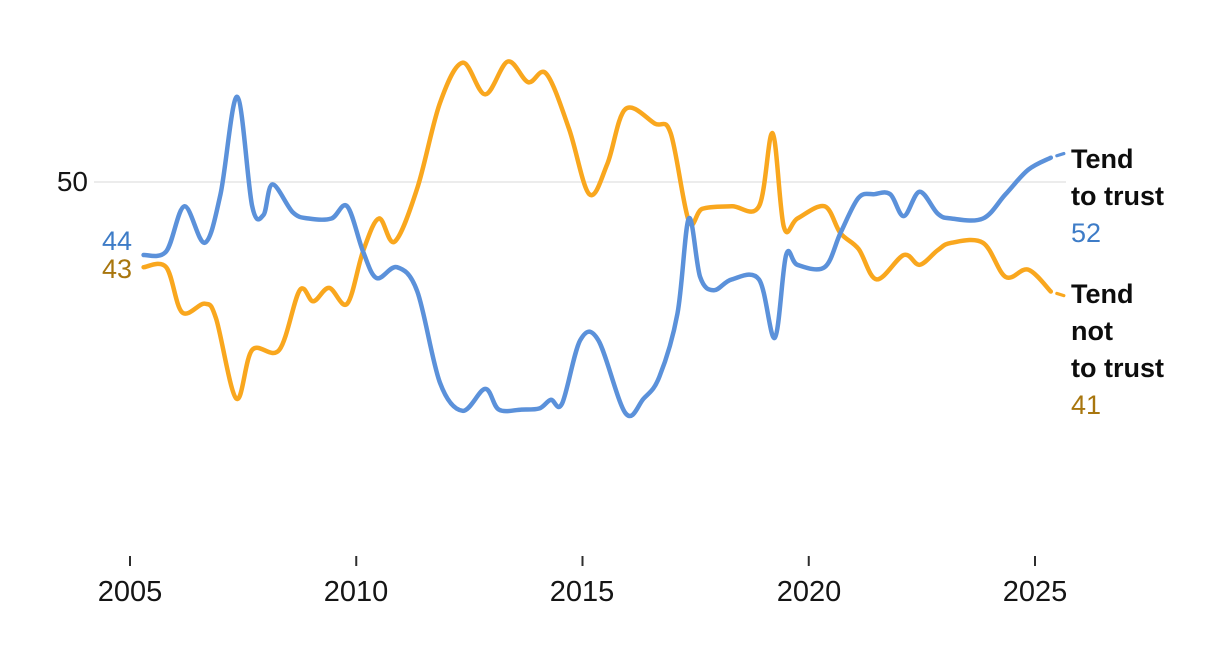 The width and height of the screenshot is (1220, 664). What do you see at coordinates (117, 269) in the screenshot?
I see `distrust-start-value-label: 43` at bounding box center [117, 269].